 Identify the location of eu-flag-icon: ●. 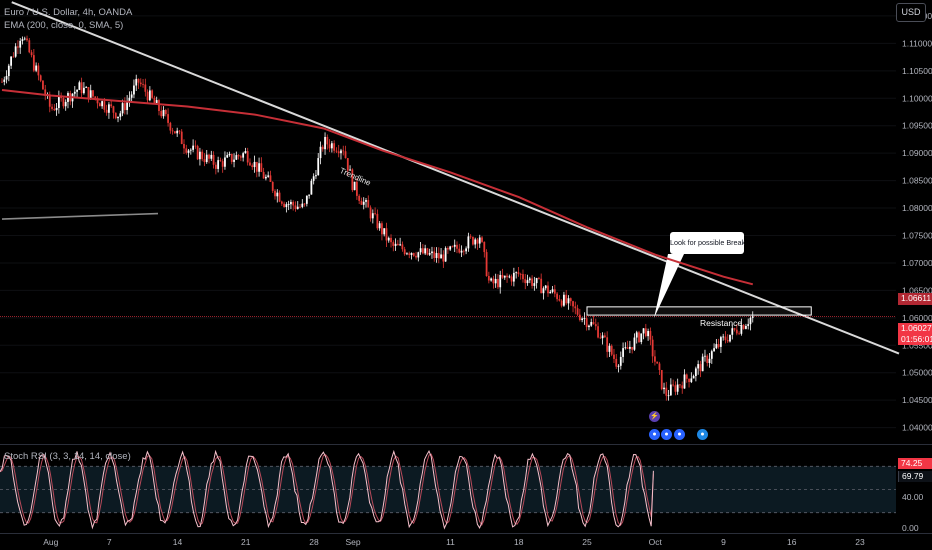
(666, 434).